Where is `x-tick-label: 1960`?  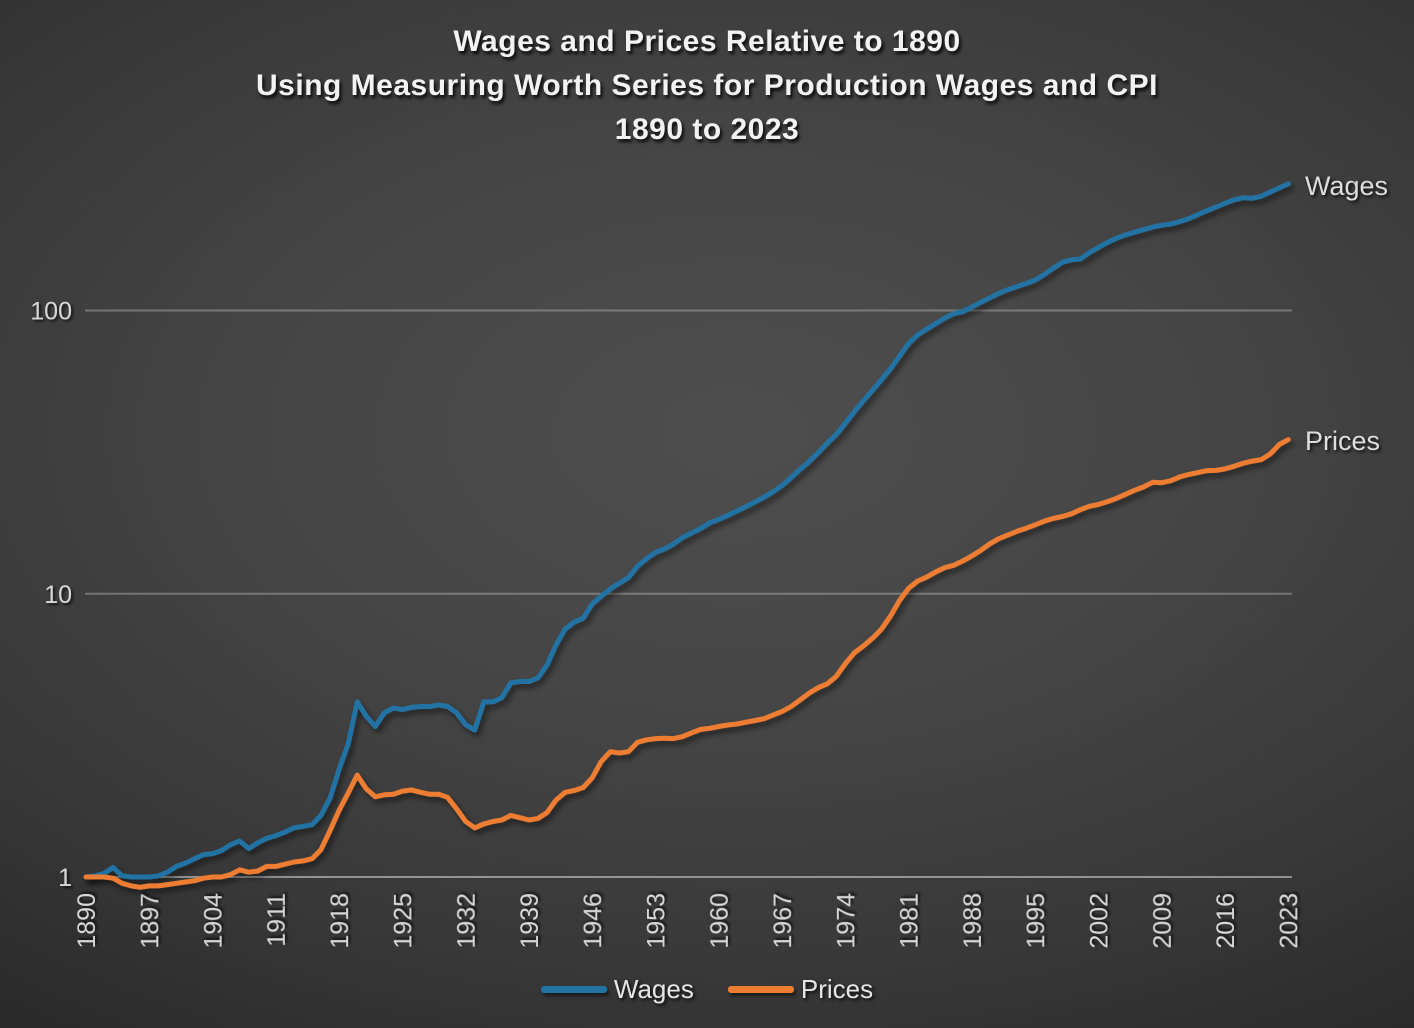 x-tick-label: 1960 is located at coordinates (720, 921).